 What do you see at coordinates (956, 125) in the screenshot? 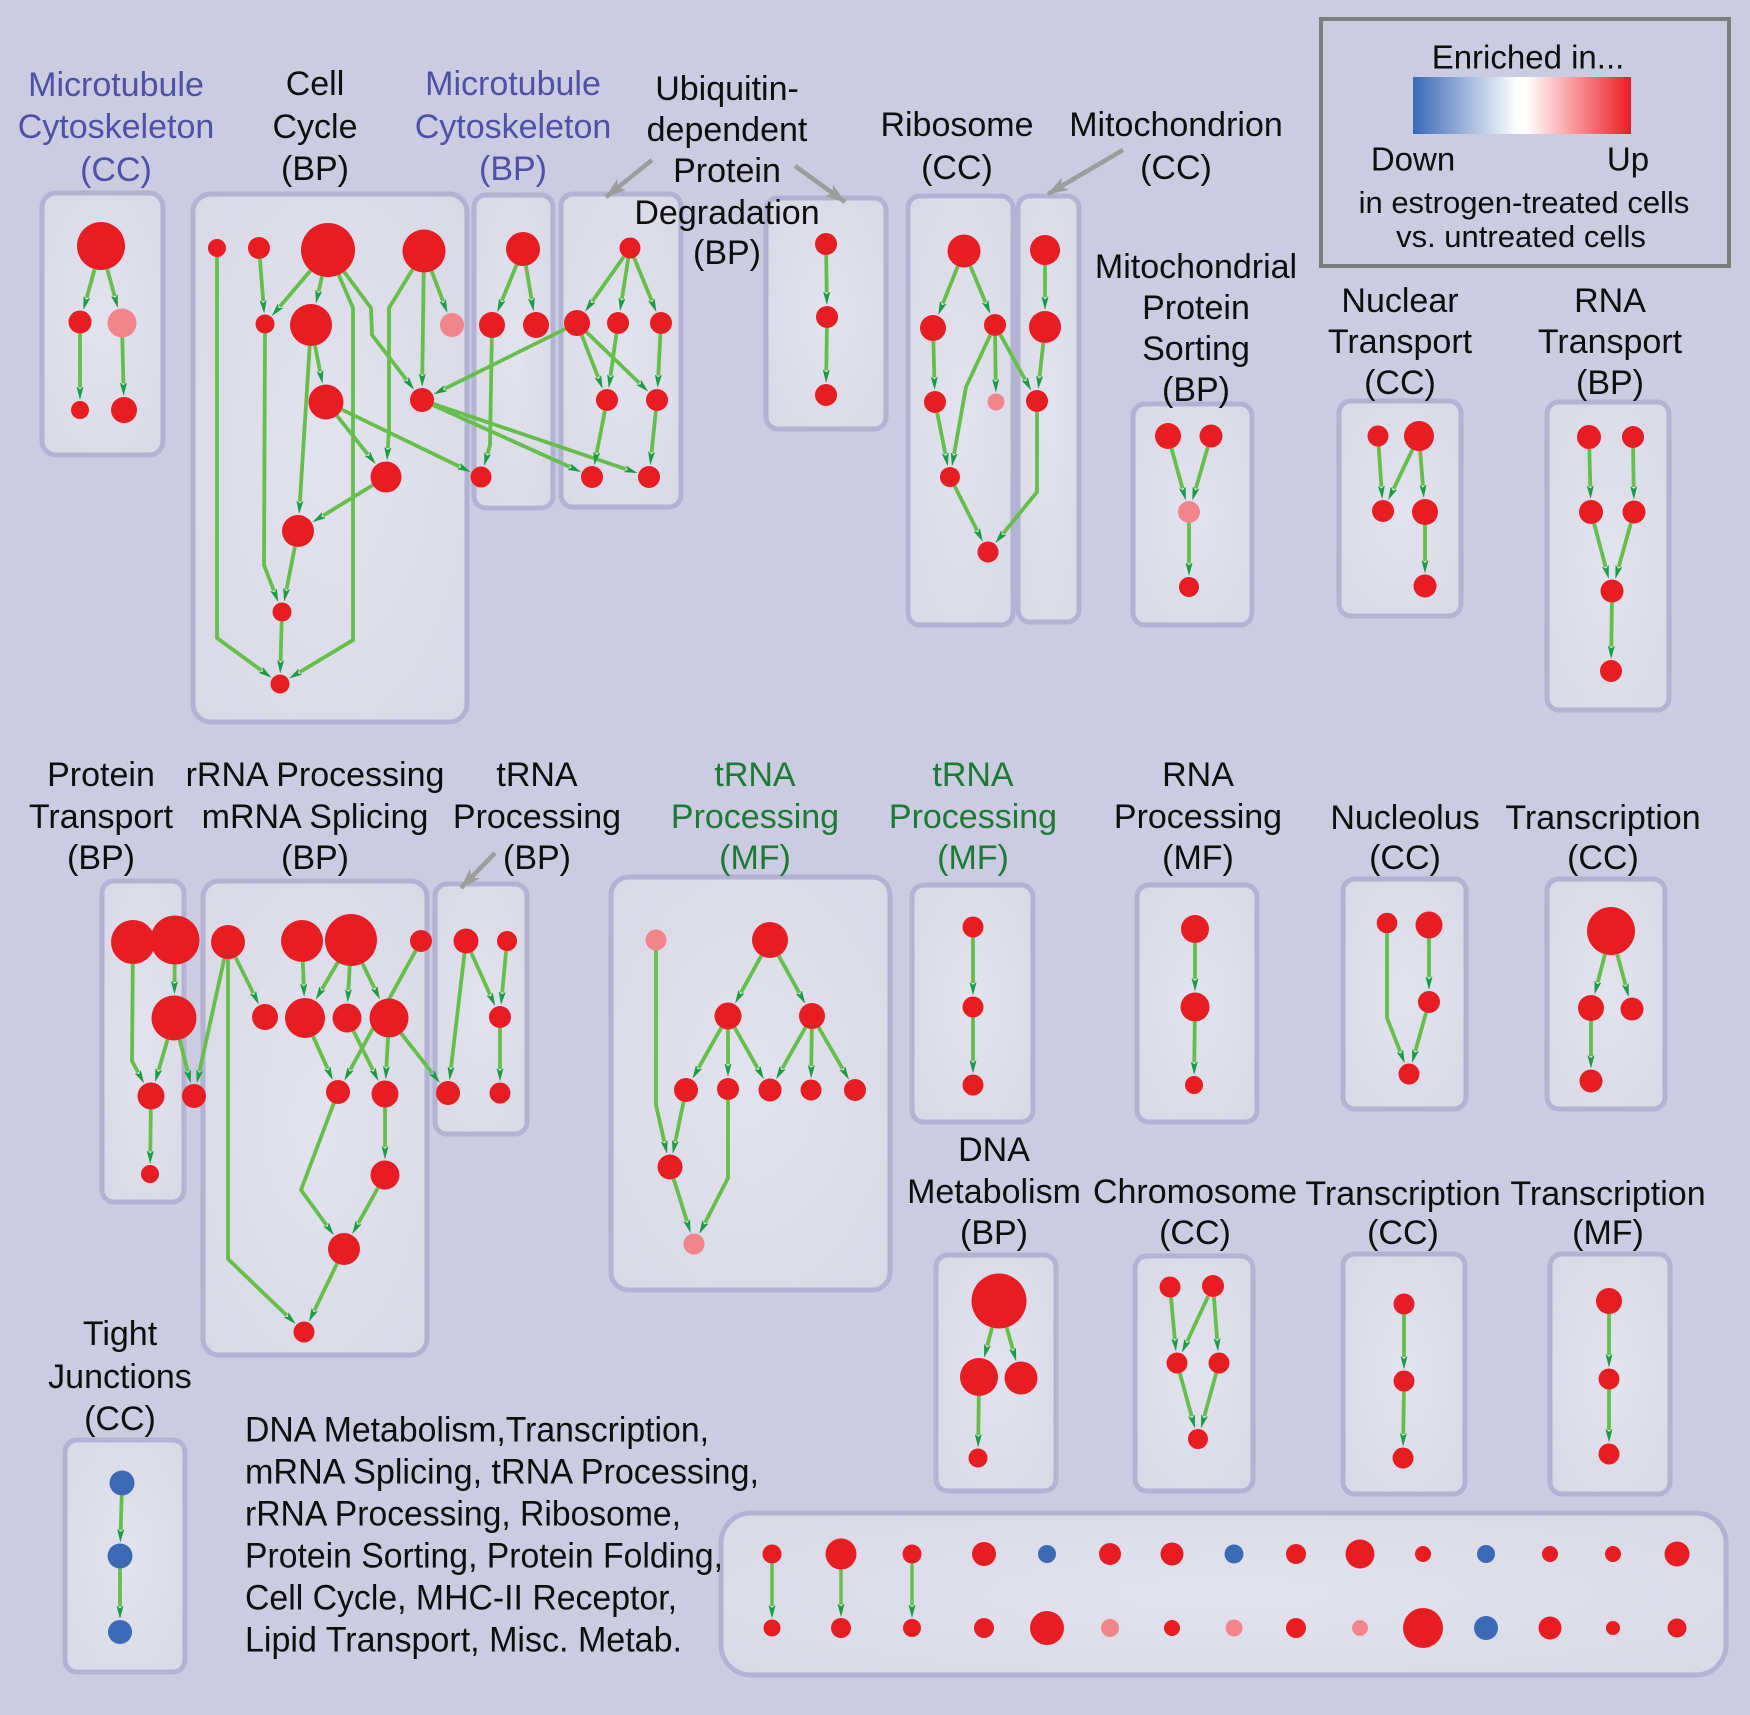
I see `svg-text: Ribosome` at bounding box center [956, 125].